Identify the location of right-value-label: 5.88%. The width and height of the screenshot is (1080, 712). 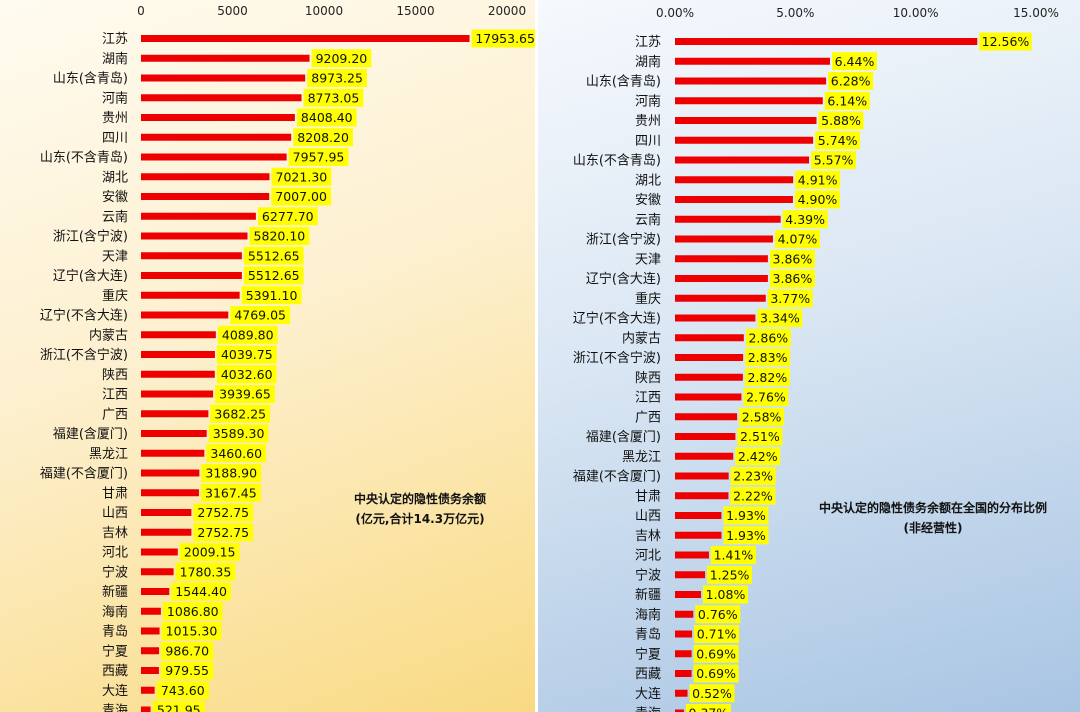
(841, 120).